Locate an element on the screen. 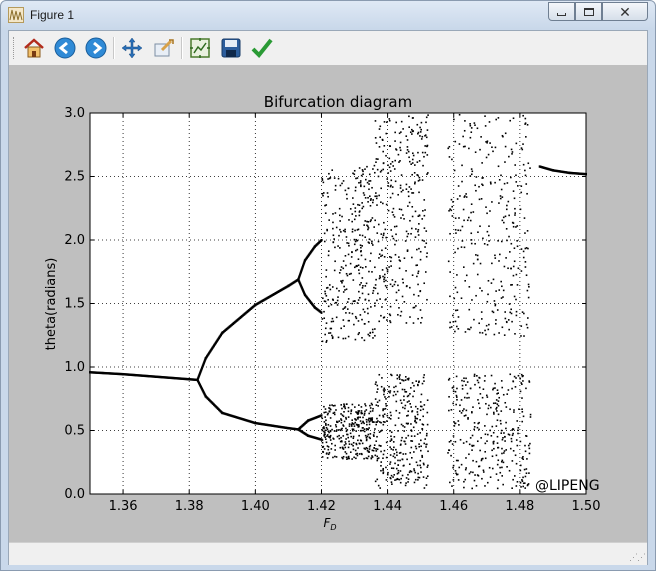  maximize-button is located at coordinates (588, 11).